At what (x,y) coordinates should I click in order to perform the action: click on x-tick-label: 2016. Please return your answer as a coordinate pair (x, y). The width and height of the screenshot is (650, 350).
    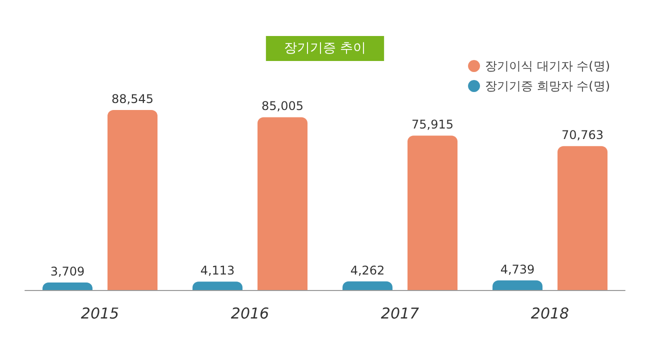
    Looking at the image, I should click on (250, 313).